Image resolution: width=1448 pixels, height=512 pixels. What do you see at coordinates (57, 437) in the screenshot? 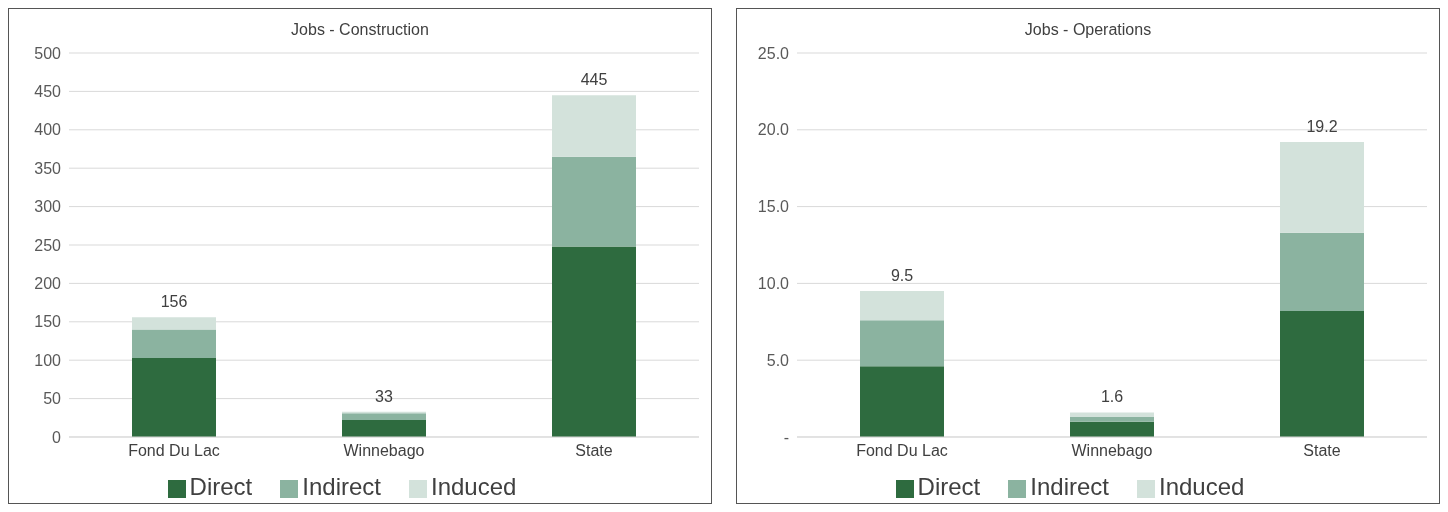
I see `y-tick-label: 0` at bounding box center [57, 437].